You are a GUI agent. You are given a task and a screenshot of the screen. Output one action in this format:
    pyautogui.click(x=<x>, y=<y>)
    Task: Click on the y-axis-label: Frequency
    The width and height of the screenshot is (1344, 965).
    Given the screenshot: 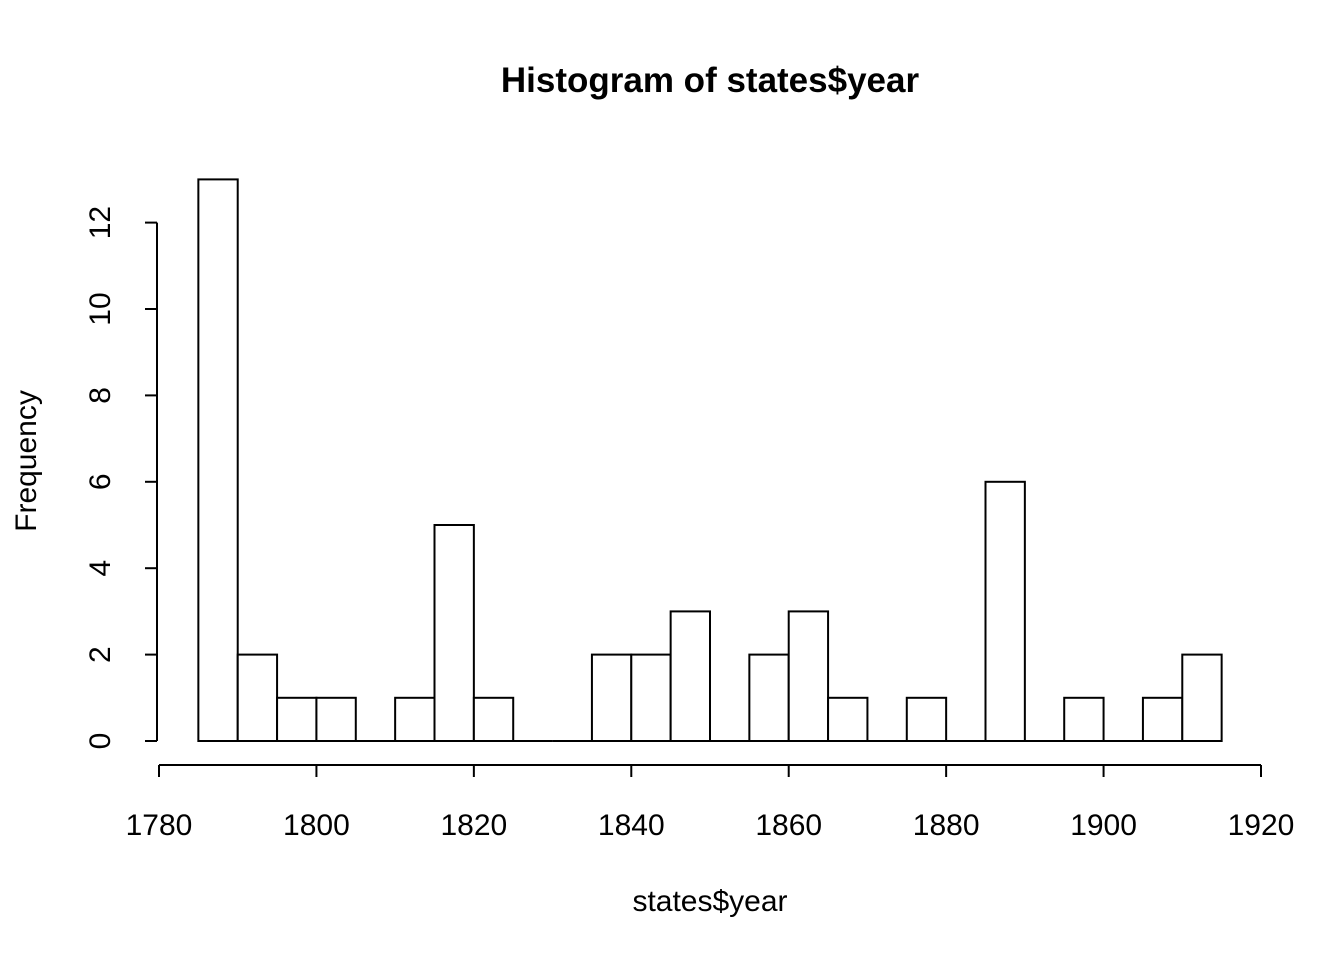 What is the action you would take?
    pyautogui.click(x=26, y=461)
    